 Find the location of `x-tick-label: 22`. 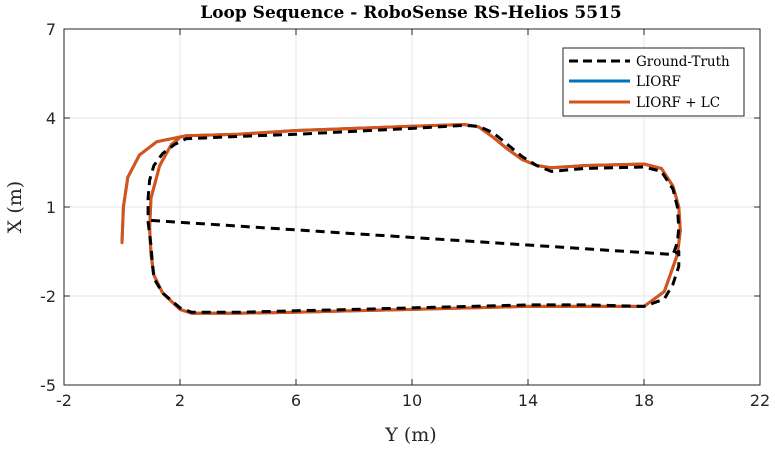

x-tick-label: 22 is located at coordinates (760, 400).